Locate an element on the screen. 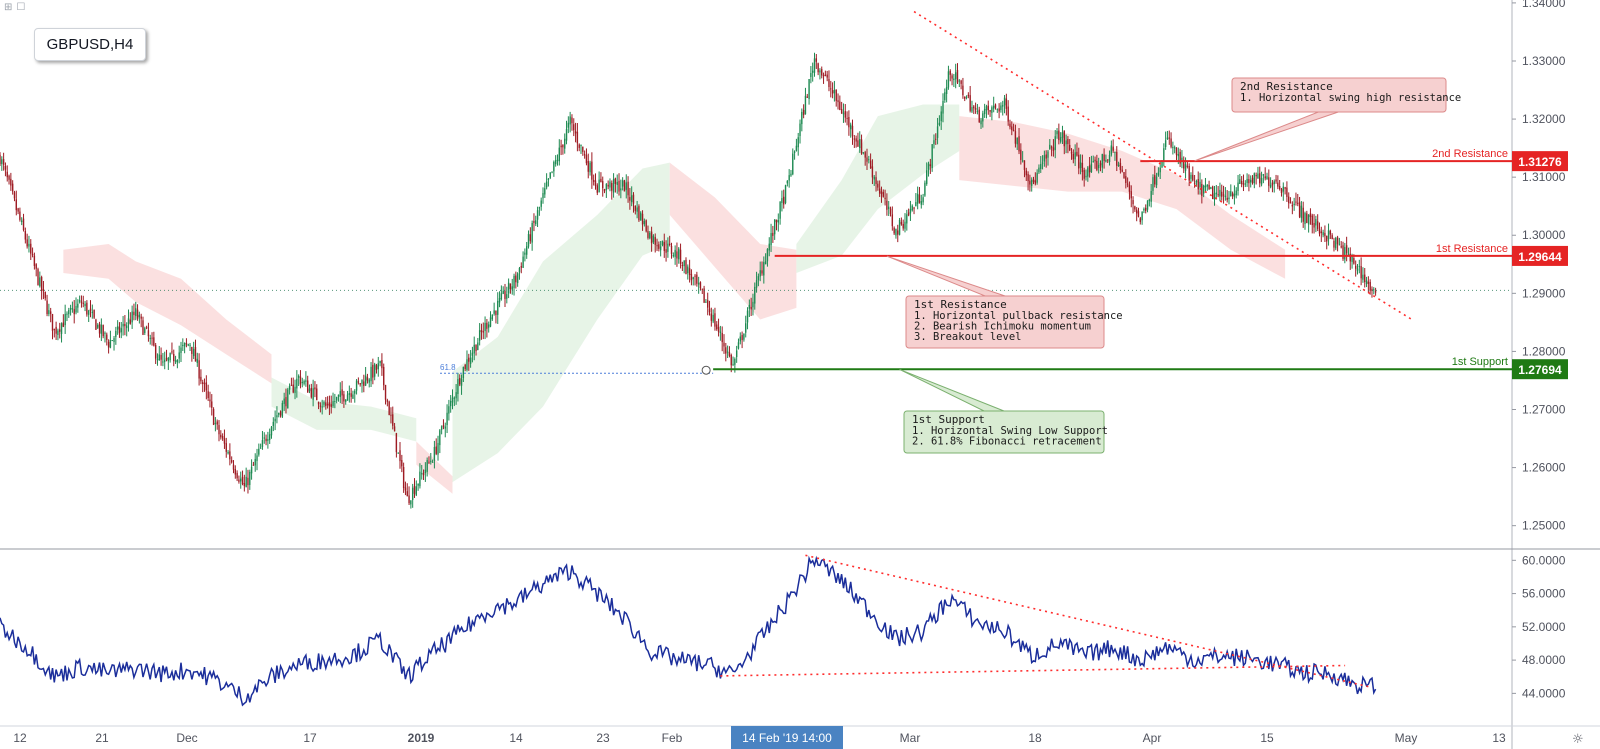 The width and height of the screenshot is (1600, 749). expand-icon: ⊞ is located at coordinates (8, 7).